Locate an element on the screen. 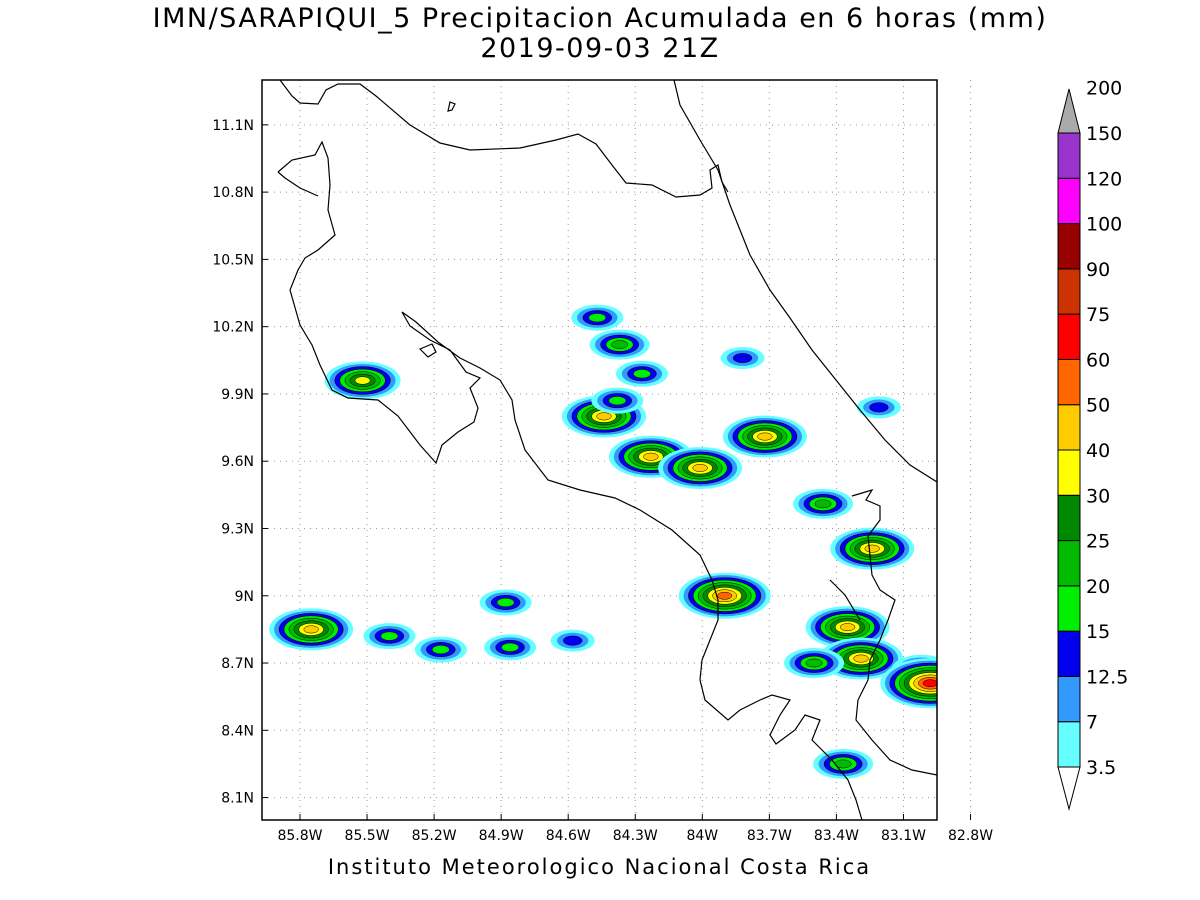 This screenshot has width=1200, height=900. colorbar-label: 30 is located at coordinates (1098, 496).